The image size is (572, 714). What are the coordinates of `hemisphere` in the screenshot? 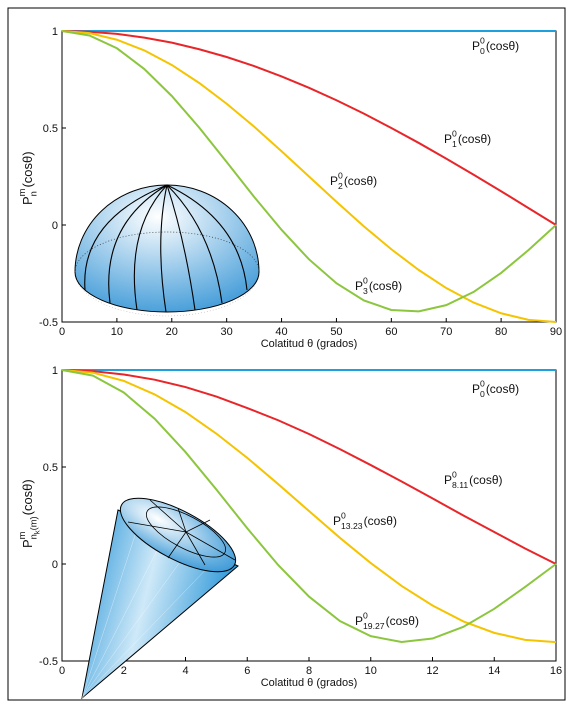 It's located at (167, 250).